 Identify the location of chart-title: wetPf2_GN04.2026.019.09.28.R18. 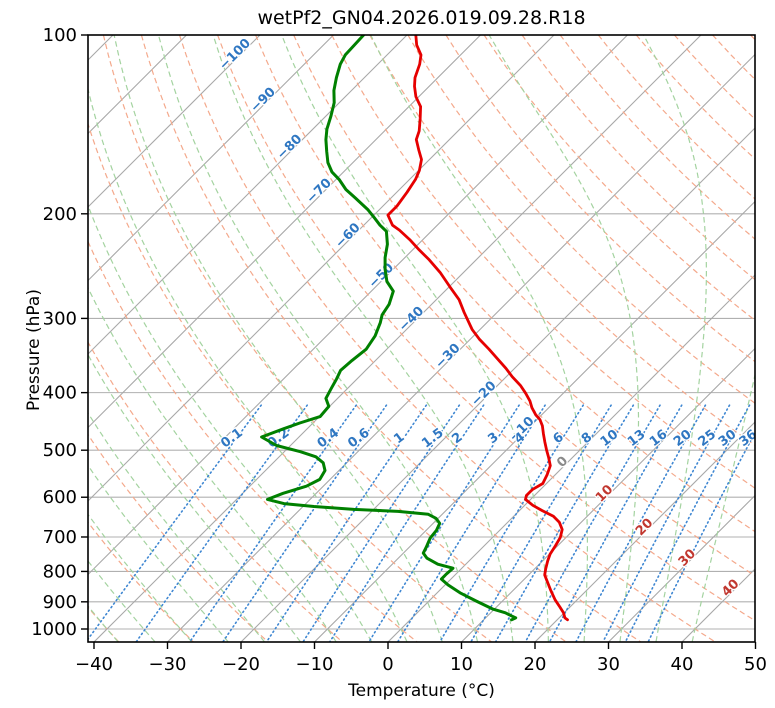
(421, 18).